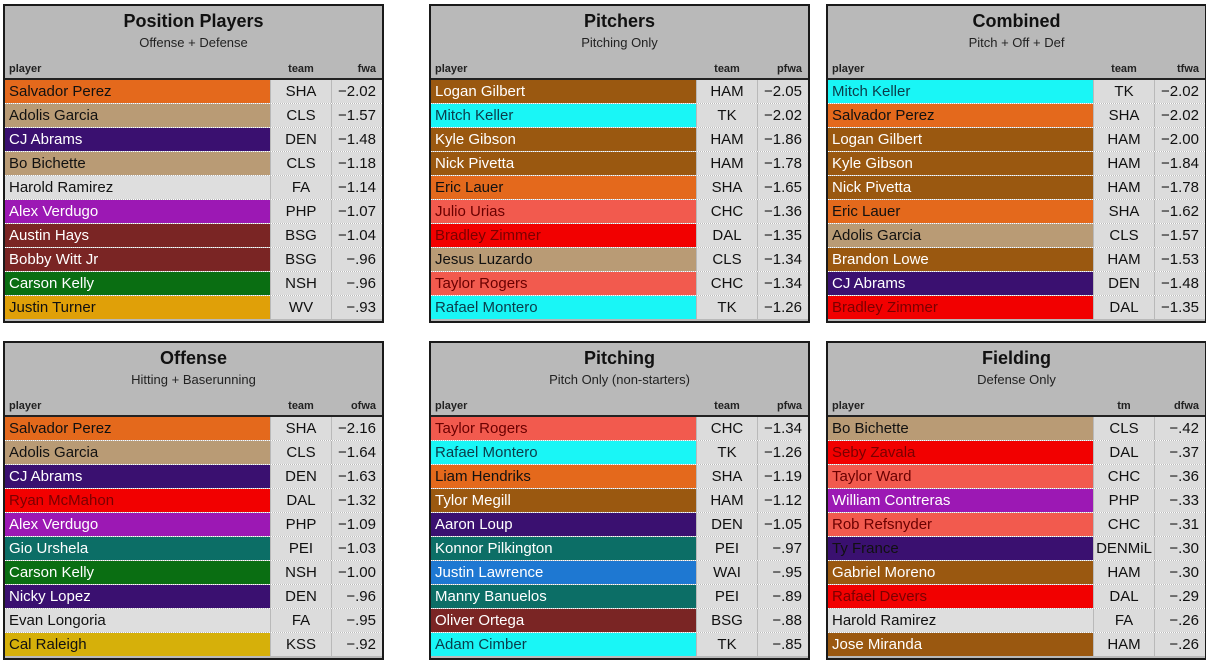  Describe the element at coordinates (1180, 259) in the screenshot. I see `war-value: −1.53` at that location.